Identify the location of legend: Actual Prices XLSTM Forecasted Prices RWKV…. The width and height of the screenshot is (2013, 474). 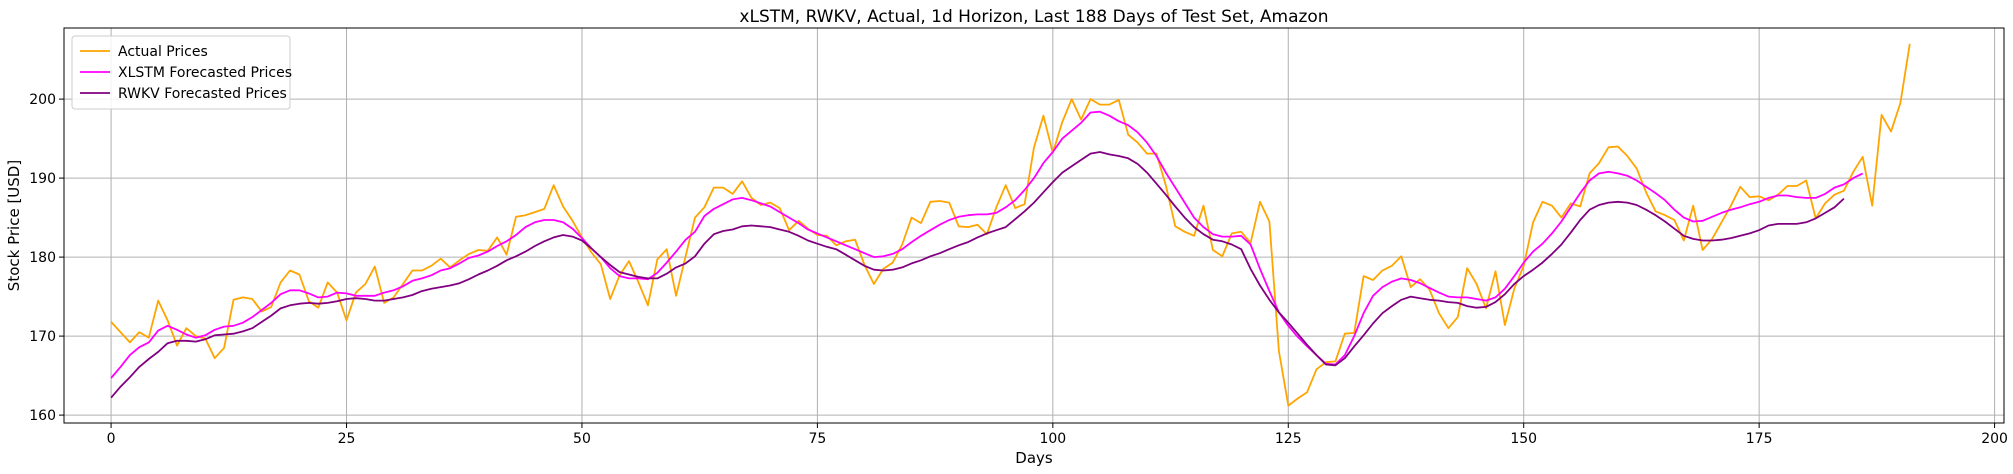
(181, 72).